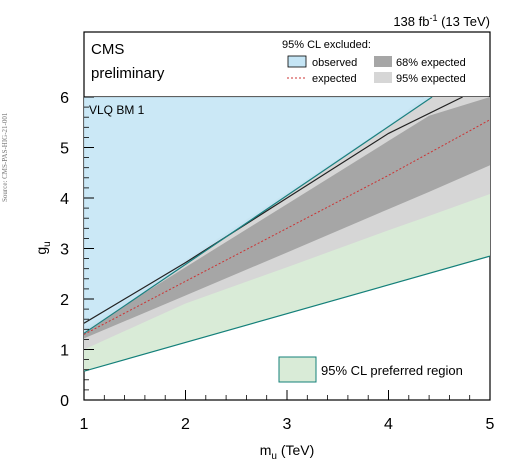 Image resolution: width=512 pixels, height=468 pixels. I want to click on y-tick-label: 0, so click(64, 401).